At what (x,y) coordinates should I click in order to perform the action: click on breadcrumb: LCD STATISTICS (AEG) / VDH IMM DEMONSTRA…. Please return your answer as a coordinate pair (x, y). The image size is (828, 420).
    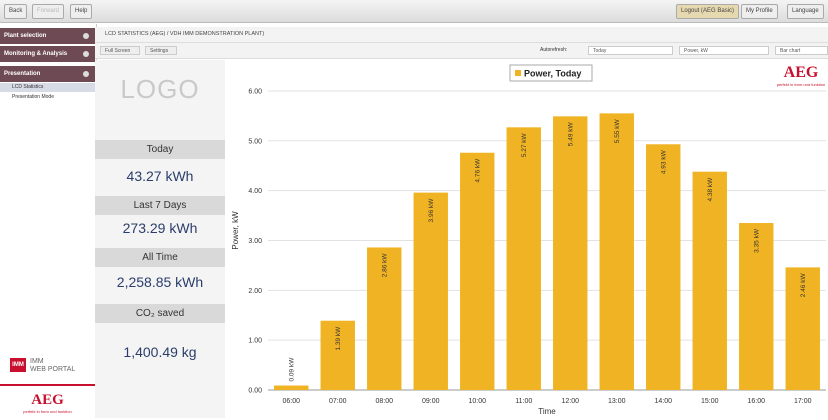
    Looking at the image, I should click on (185, 34).